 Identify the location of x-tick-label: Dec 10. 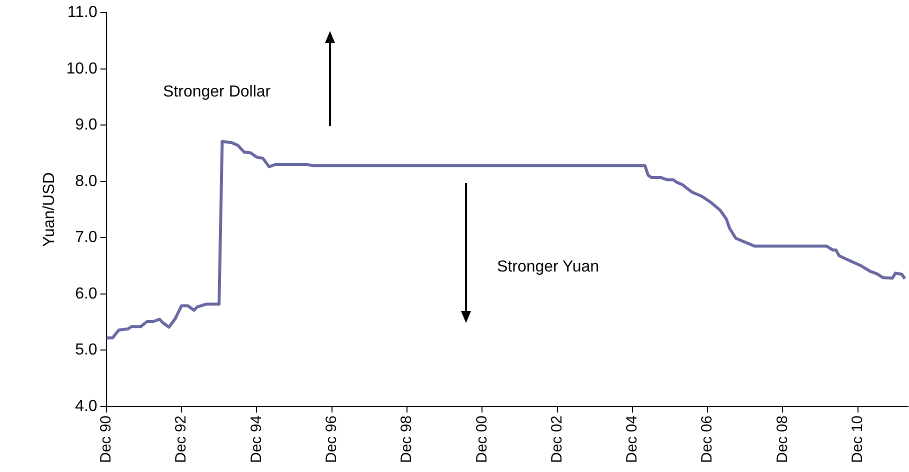
(857, 439).